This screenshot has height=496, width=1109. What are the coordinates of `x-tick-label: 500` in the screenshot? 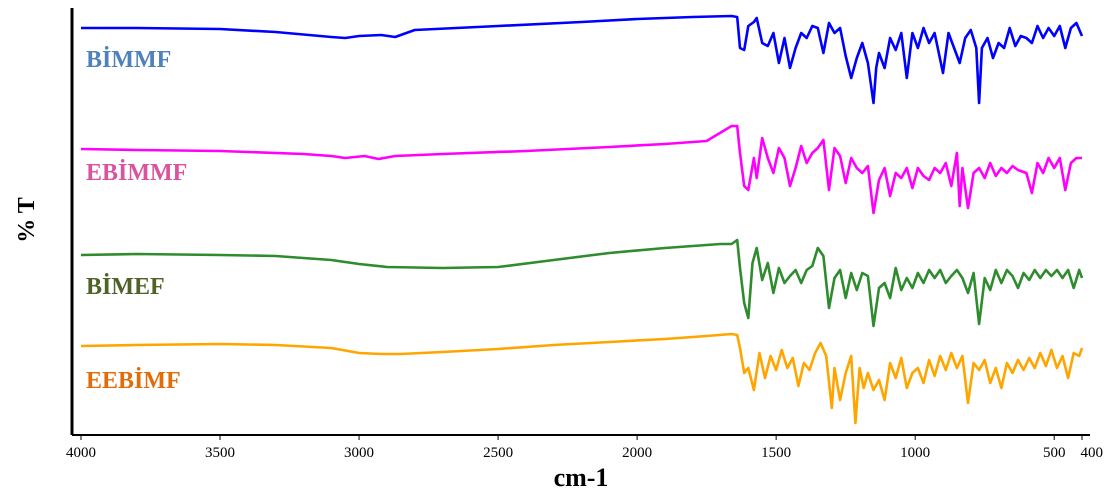 It's located at (1054, 453).